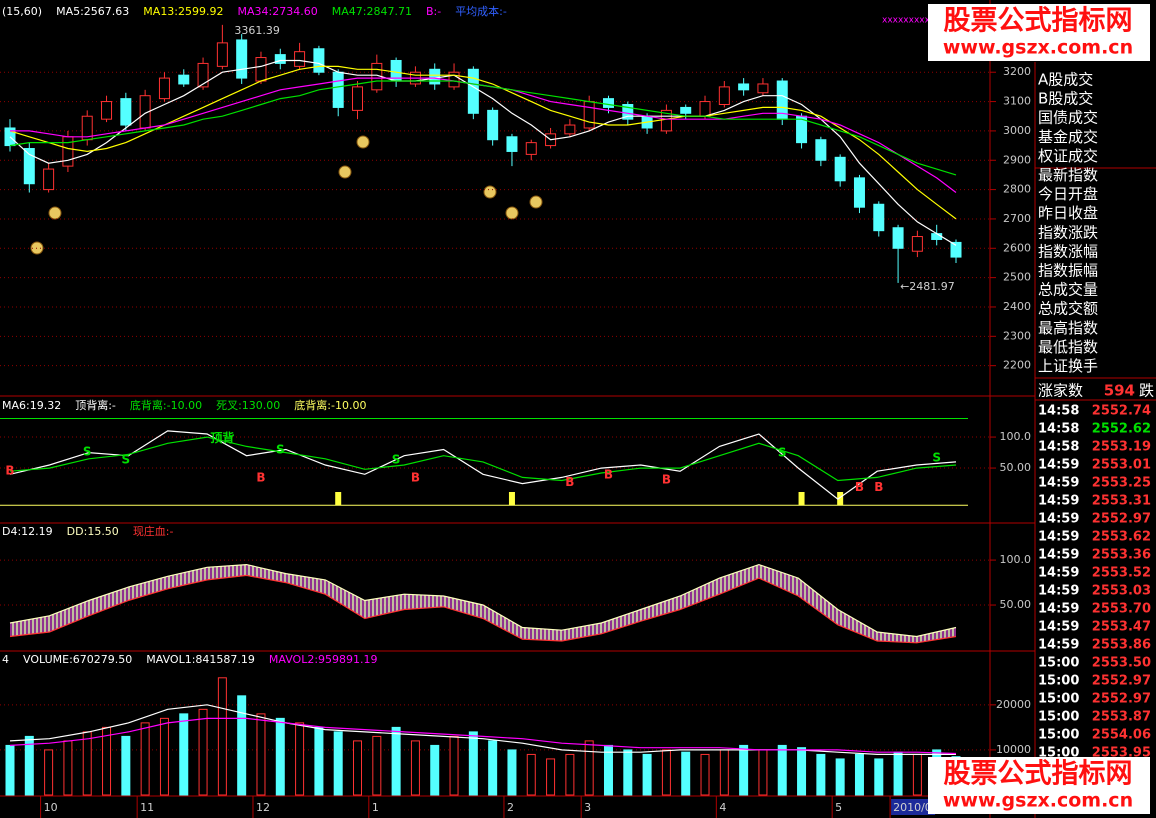 Image resolution: width=1156 pixels, height=818 pixels. I want to click on advance-label: 涨家数, so click(1060, 391).